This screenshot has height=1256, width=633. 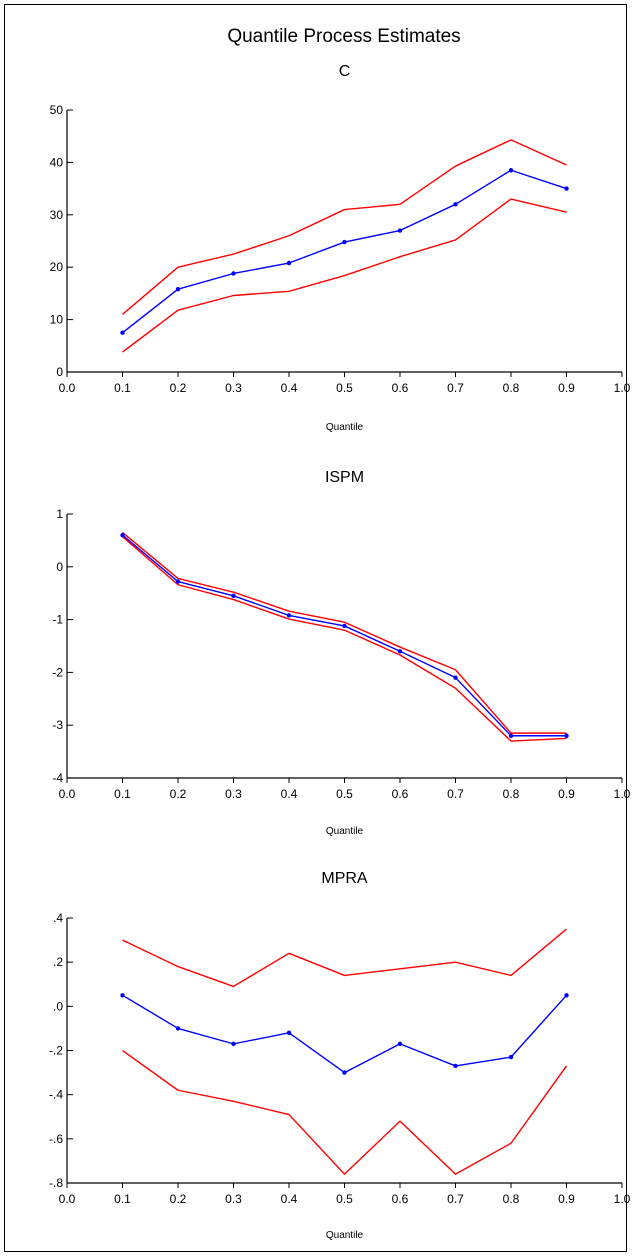 I want to click on y-tick-label: -.6, so click(x=56, y=1139).